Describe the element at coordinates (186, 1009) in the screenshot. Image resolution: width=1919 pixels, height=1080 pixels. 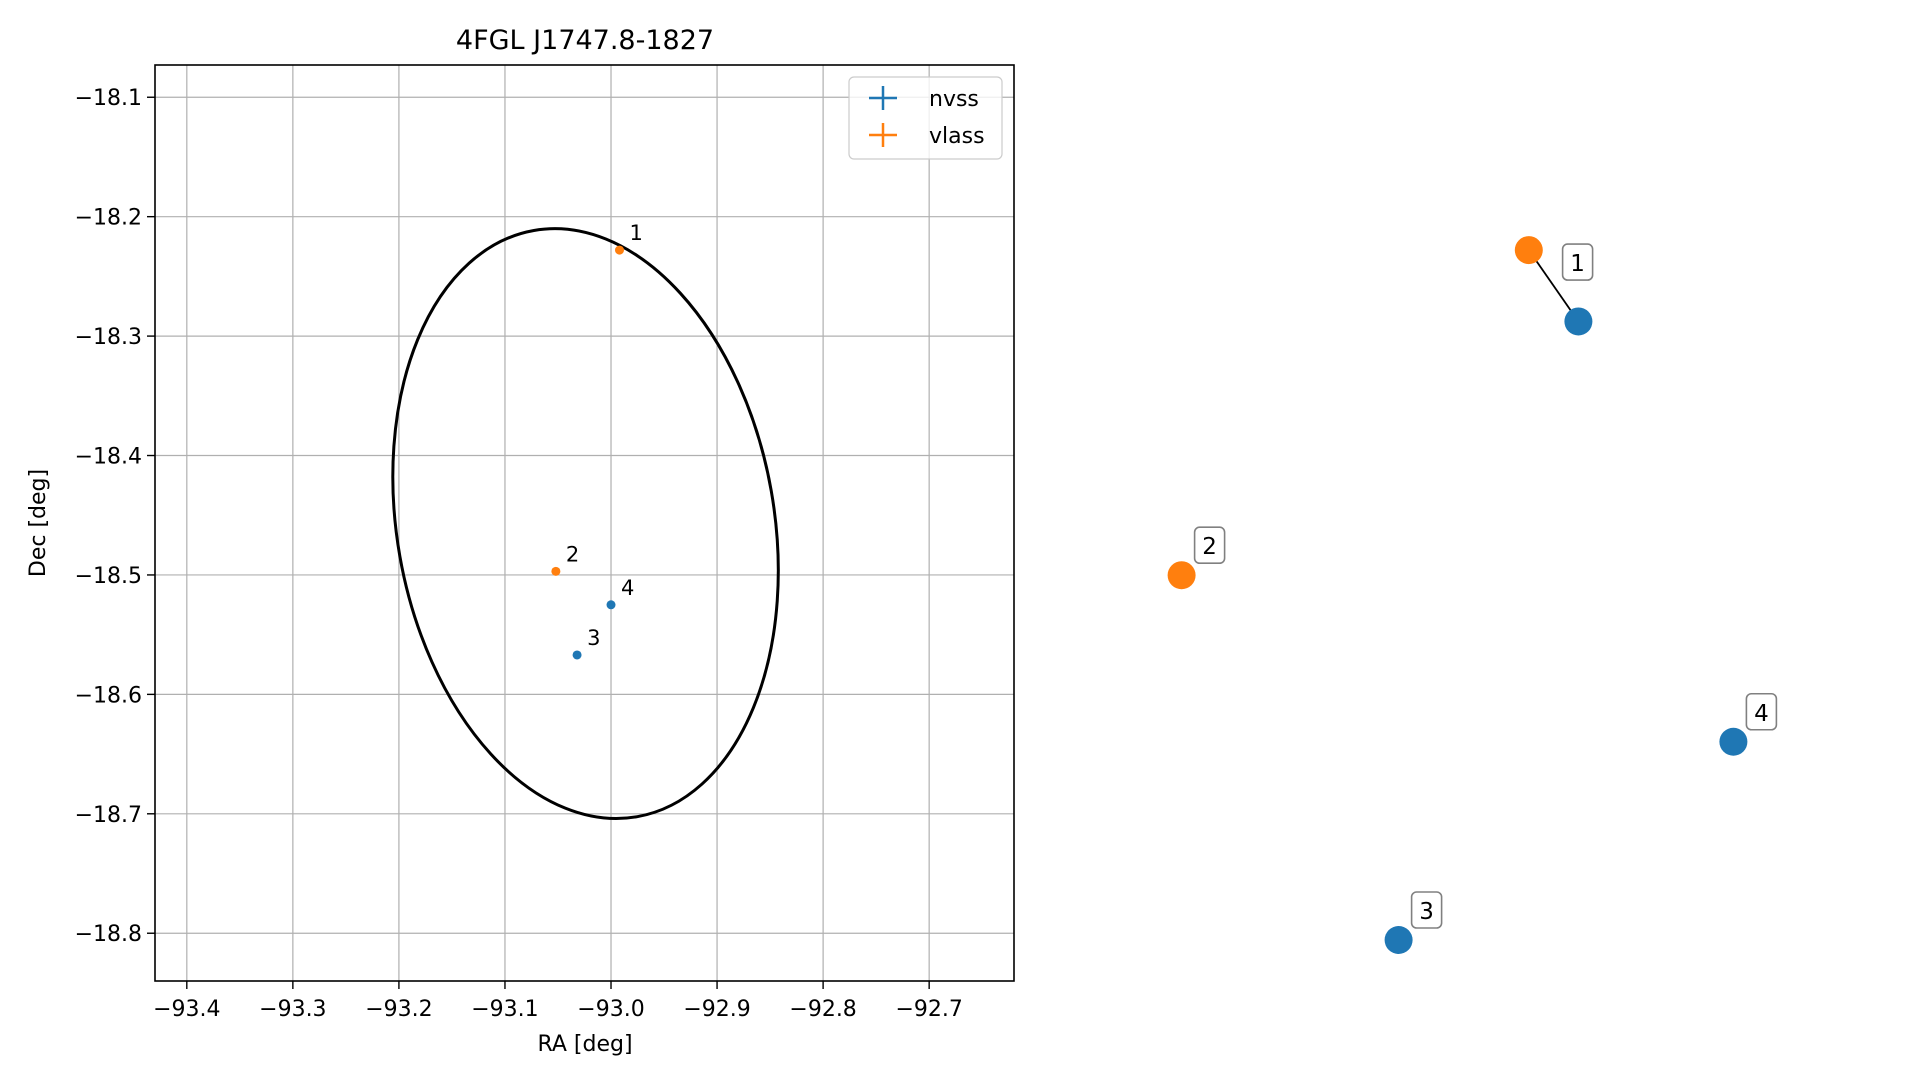
I see `x-tick-label: −93.4` at that location.